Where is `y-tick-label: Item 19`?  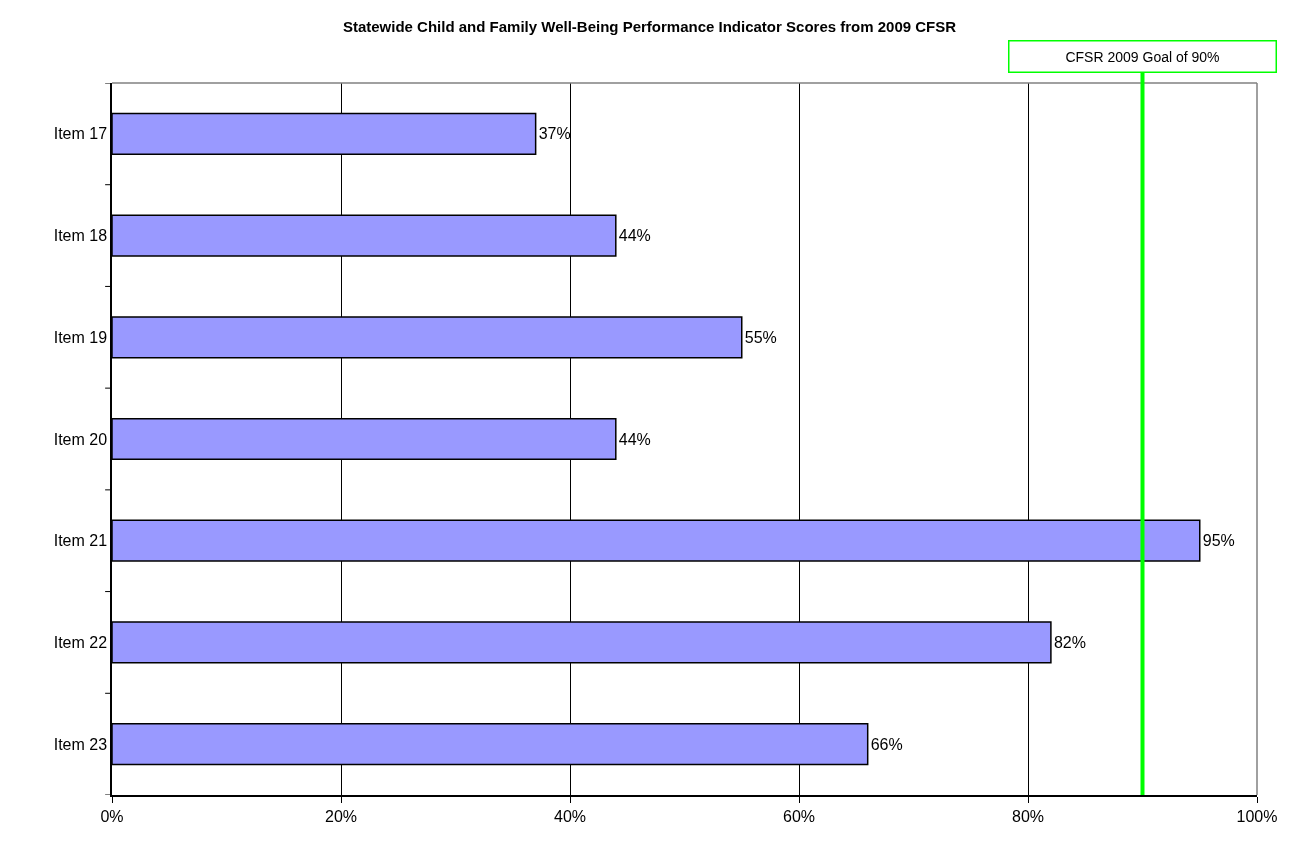 y-tick-label: Item 19 is located at coordinates (80, 337).